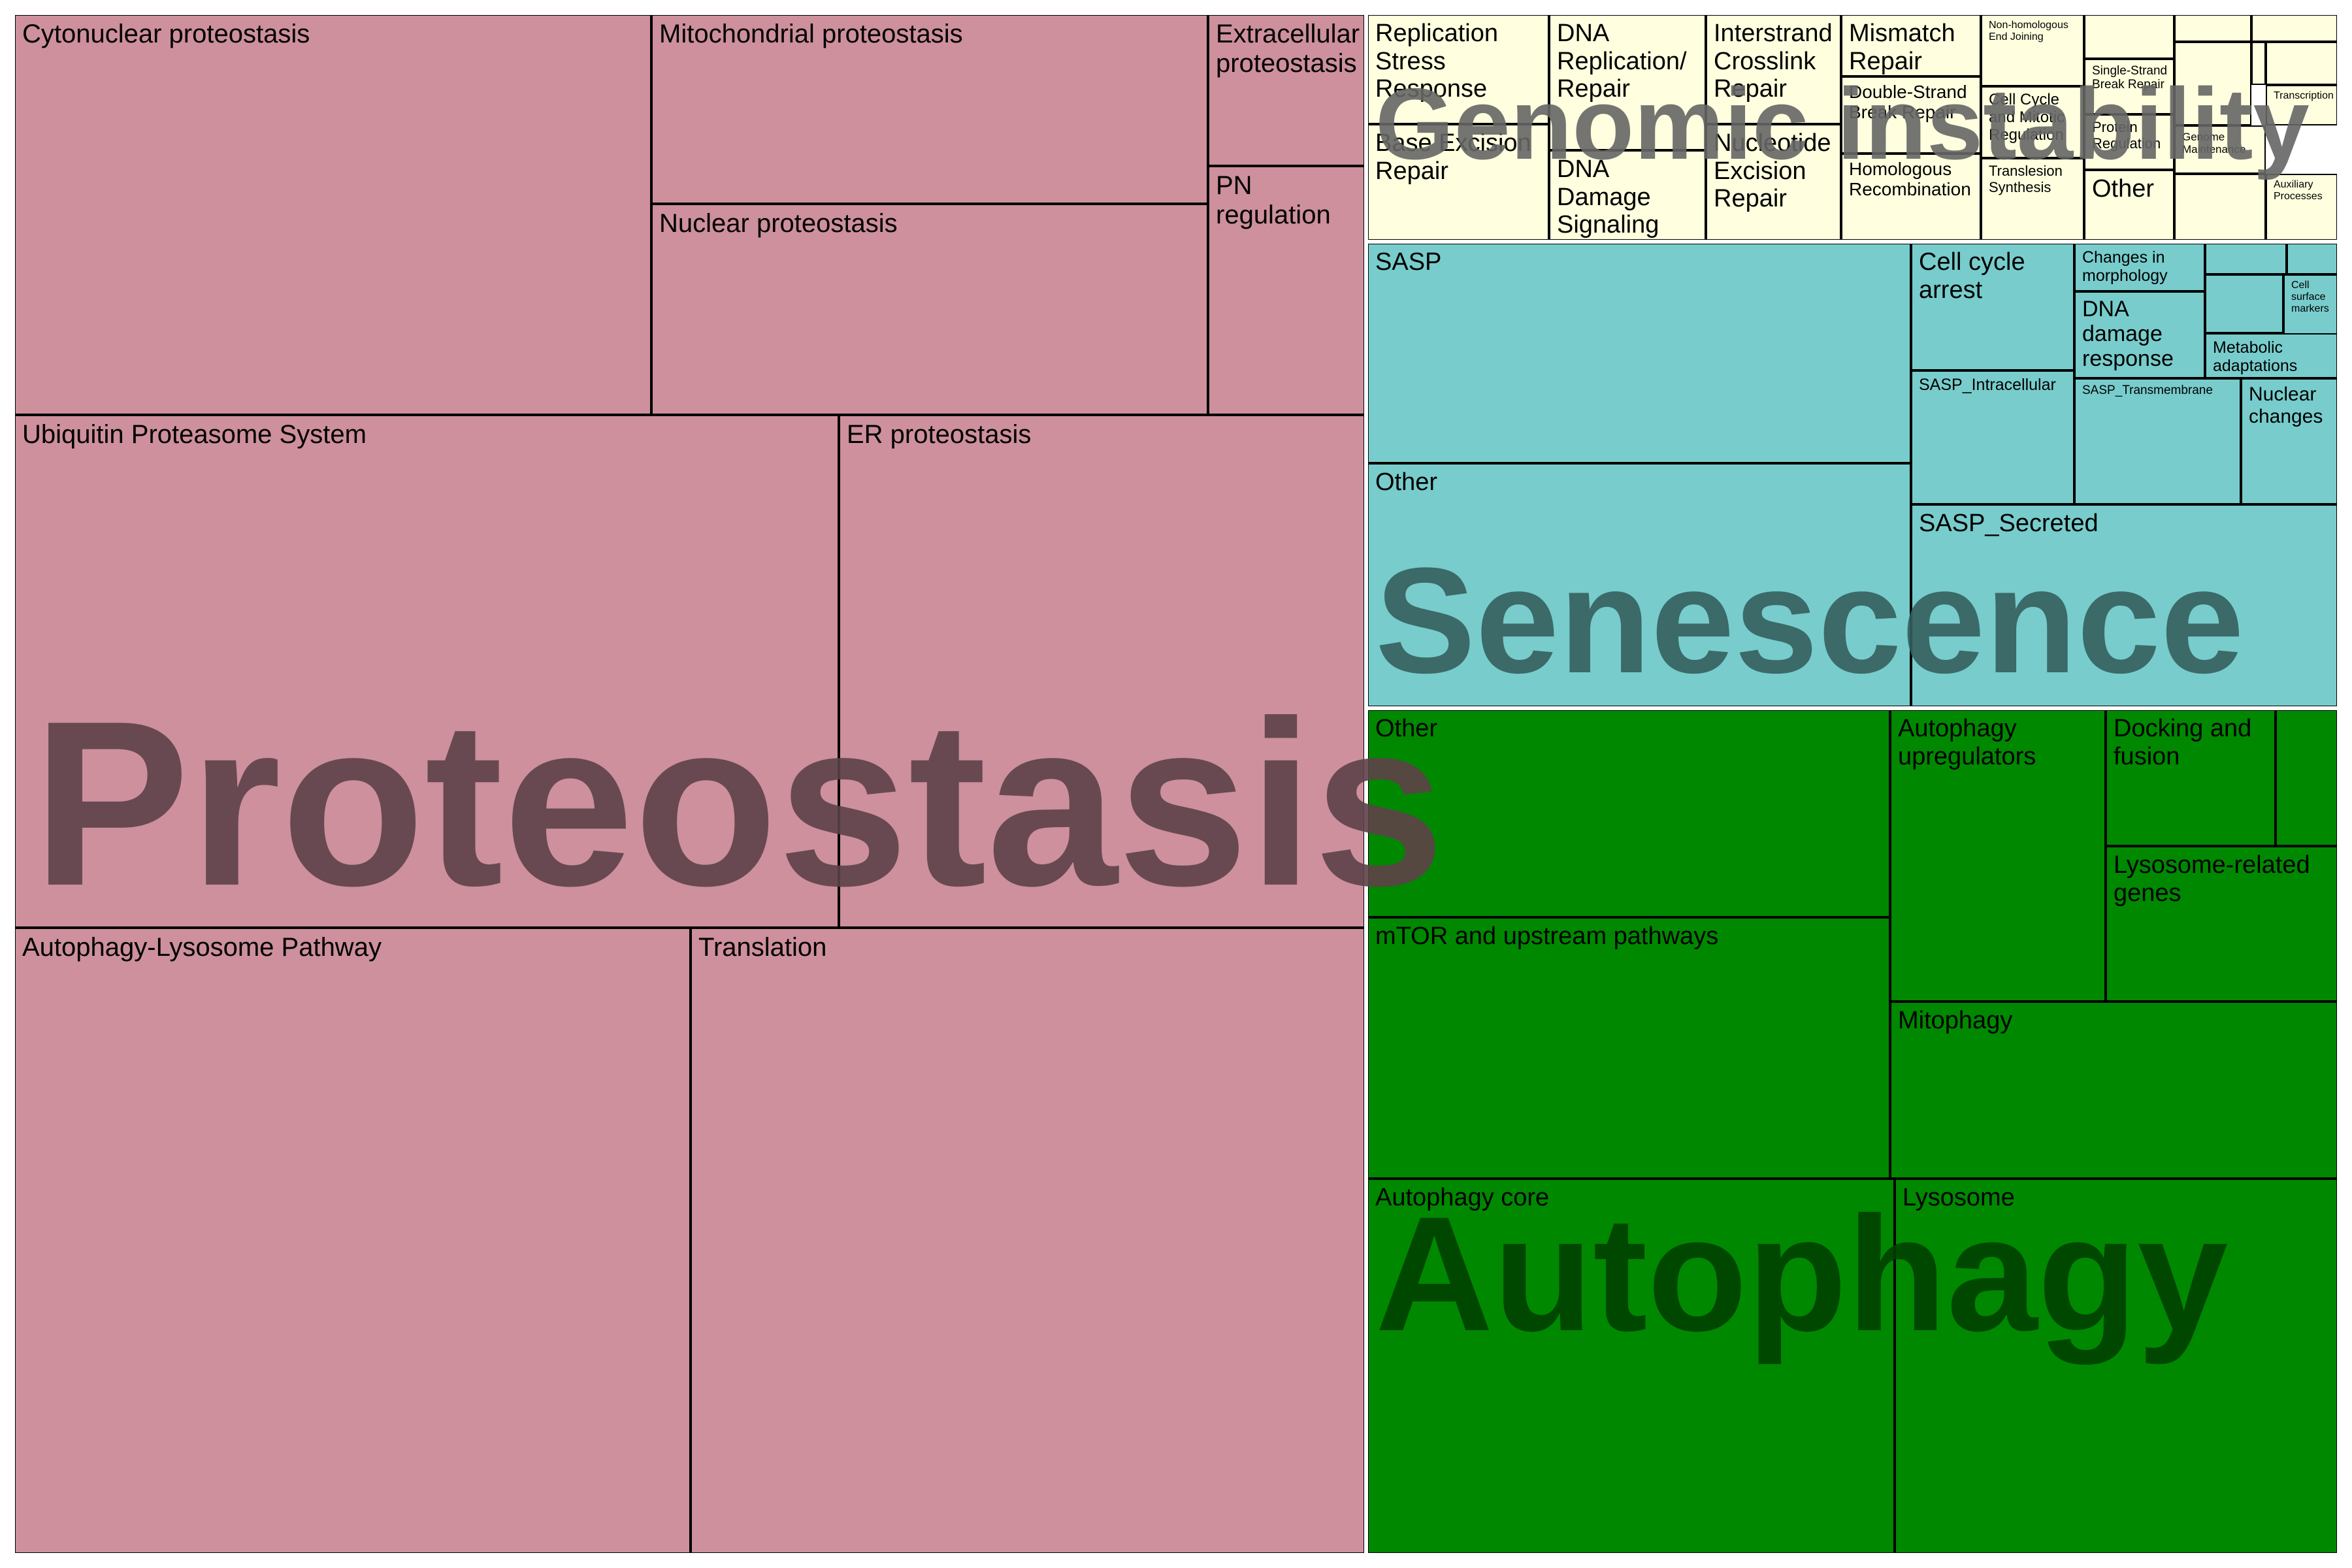  I want to click on cell-label: SASP_Transmembrane, so click(2147, 390).